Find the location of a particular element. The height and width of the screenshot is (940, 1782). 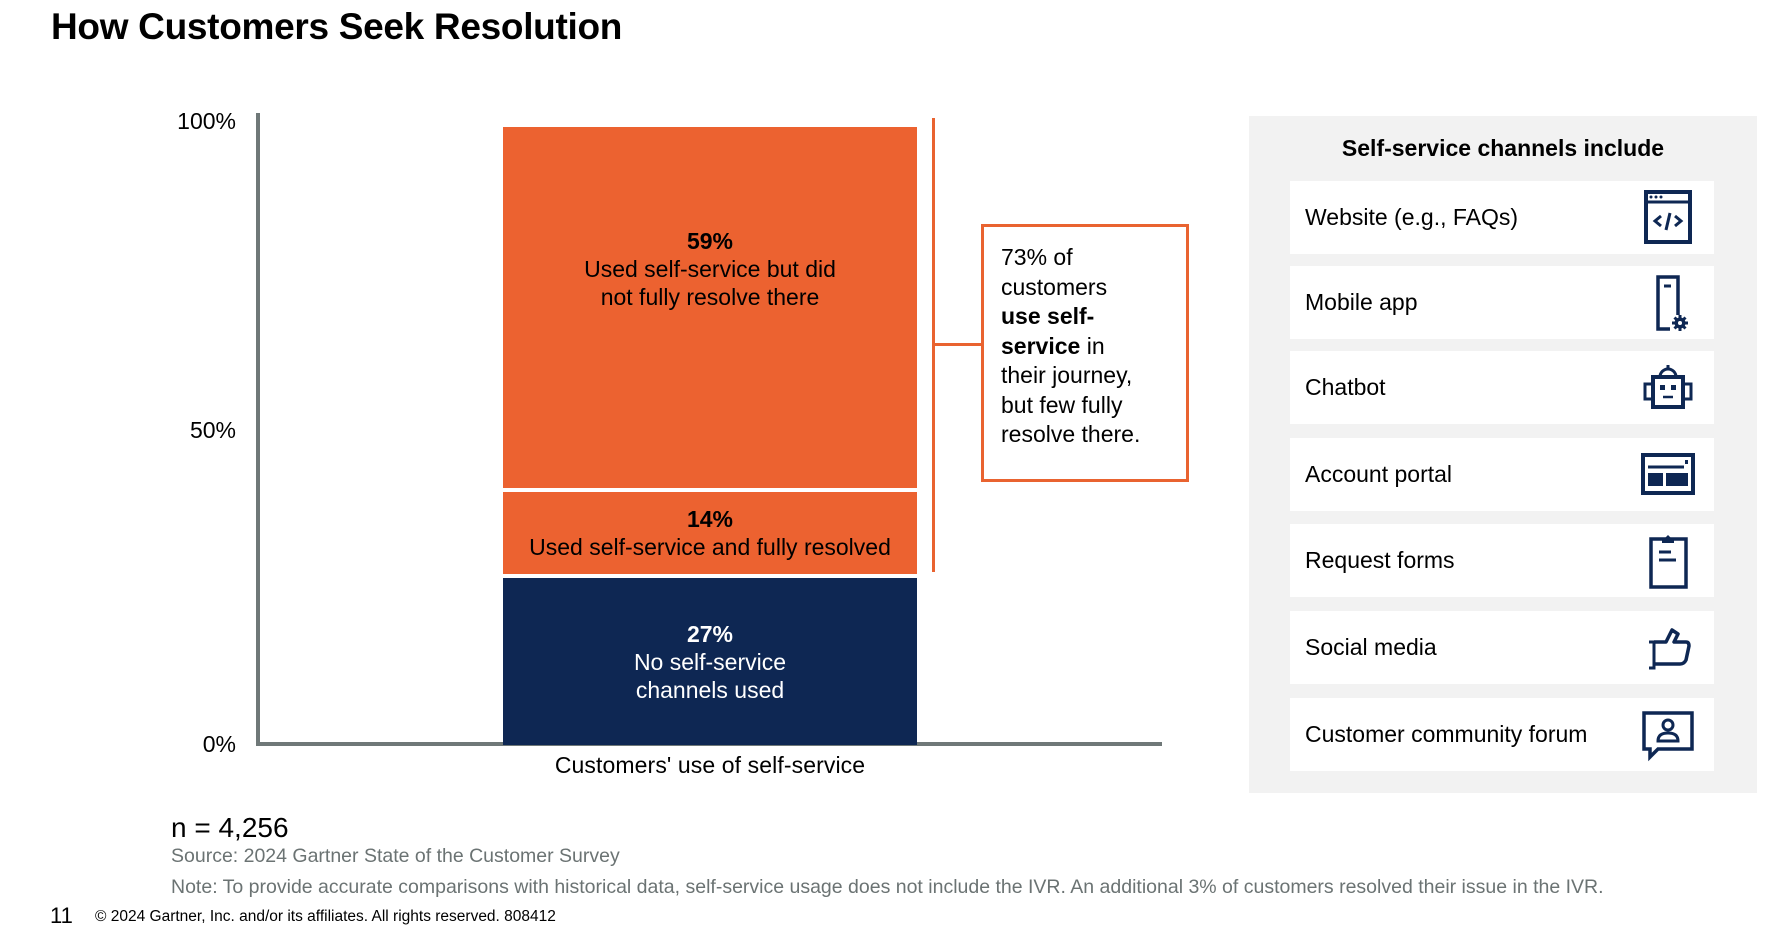

channel-label: Chatbot is located at coordinates (1345, 387).